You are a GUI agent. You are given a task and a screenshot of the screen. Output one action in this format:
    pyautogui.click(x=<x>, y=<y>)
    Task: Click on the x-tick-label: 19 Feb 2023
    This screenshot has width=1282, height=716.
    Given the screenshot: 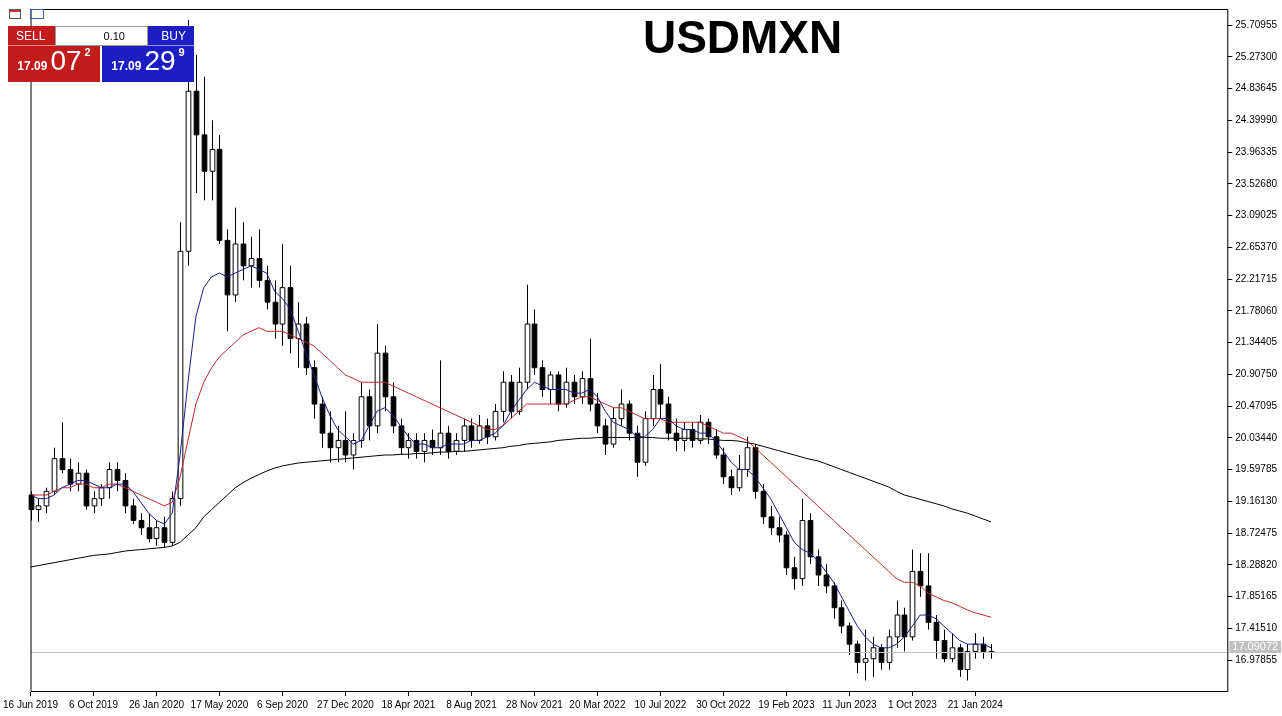 What is the action you would take?
    pyautogui.click(x=786, y=704)
    